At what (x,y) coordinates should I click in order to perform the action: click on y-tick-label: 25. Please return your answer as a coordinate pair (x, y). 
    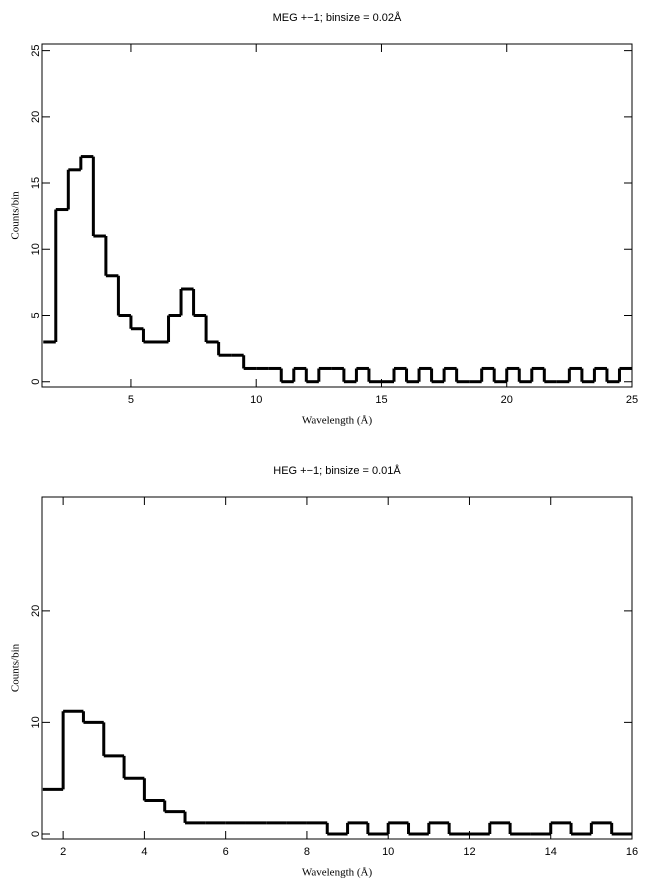
    Looking at the image, I should click on (36, 50).